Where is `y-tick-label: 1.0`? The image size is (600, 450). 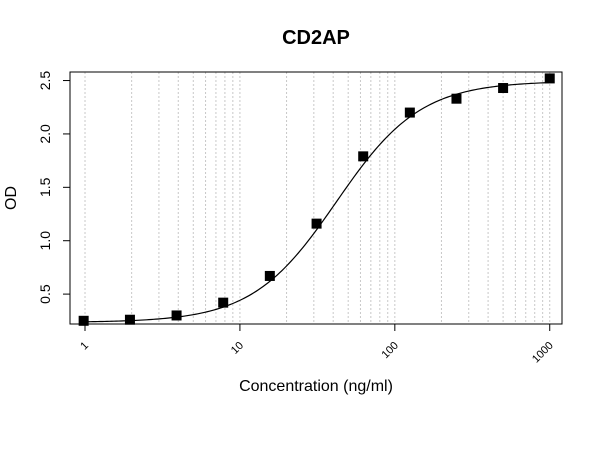 y-tick-label: 1.0 is located at coordinates (45, 241).